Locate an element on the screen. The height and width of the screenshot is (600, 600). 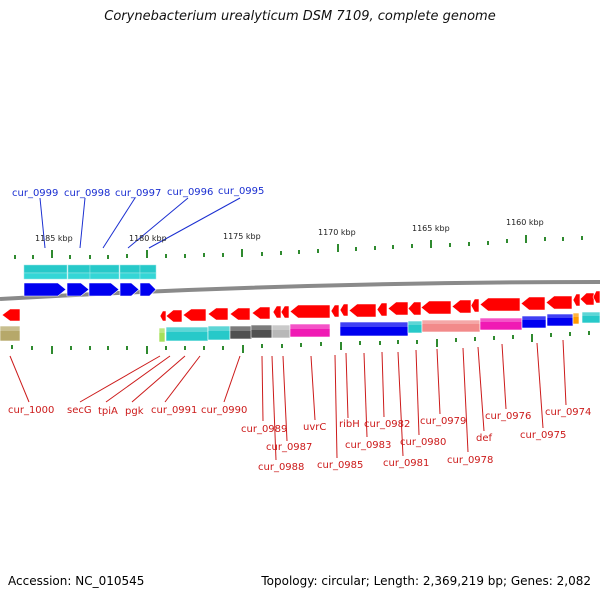
gene-label: cur_0980 is located at coordinates (423, 442).